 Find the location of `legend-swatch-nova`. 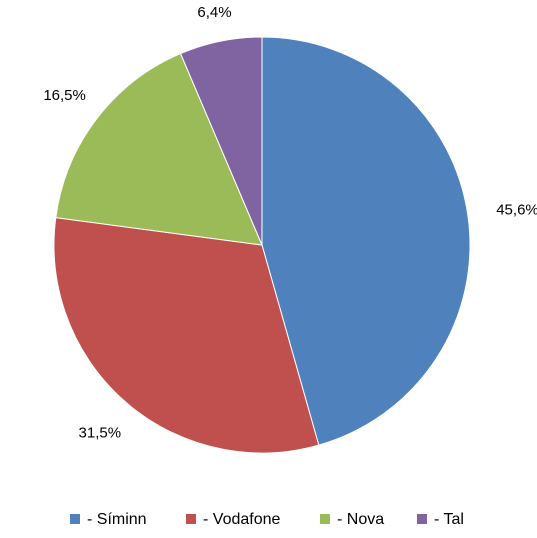

legend-swatch-nova is located at coordinates (325, 519).